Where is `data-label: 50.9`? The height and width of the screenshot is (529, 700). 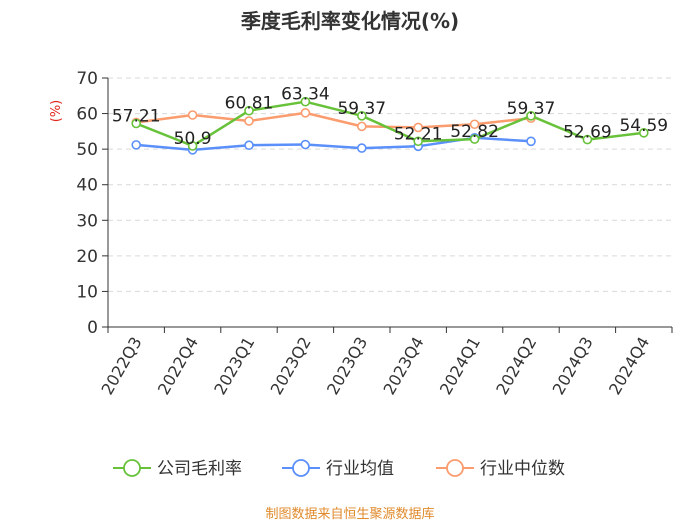
data-label: 50.9 is located at coordinates (193, 139).